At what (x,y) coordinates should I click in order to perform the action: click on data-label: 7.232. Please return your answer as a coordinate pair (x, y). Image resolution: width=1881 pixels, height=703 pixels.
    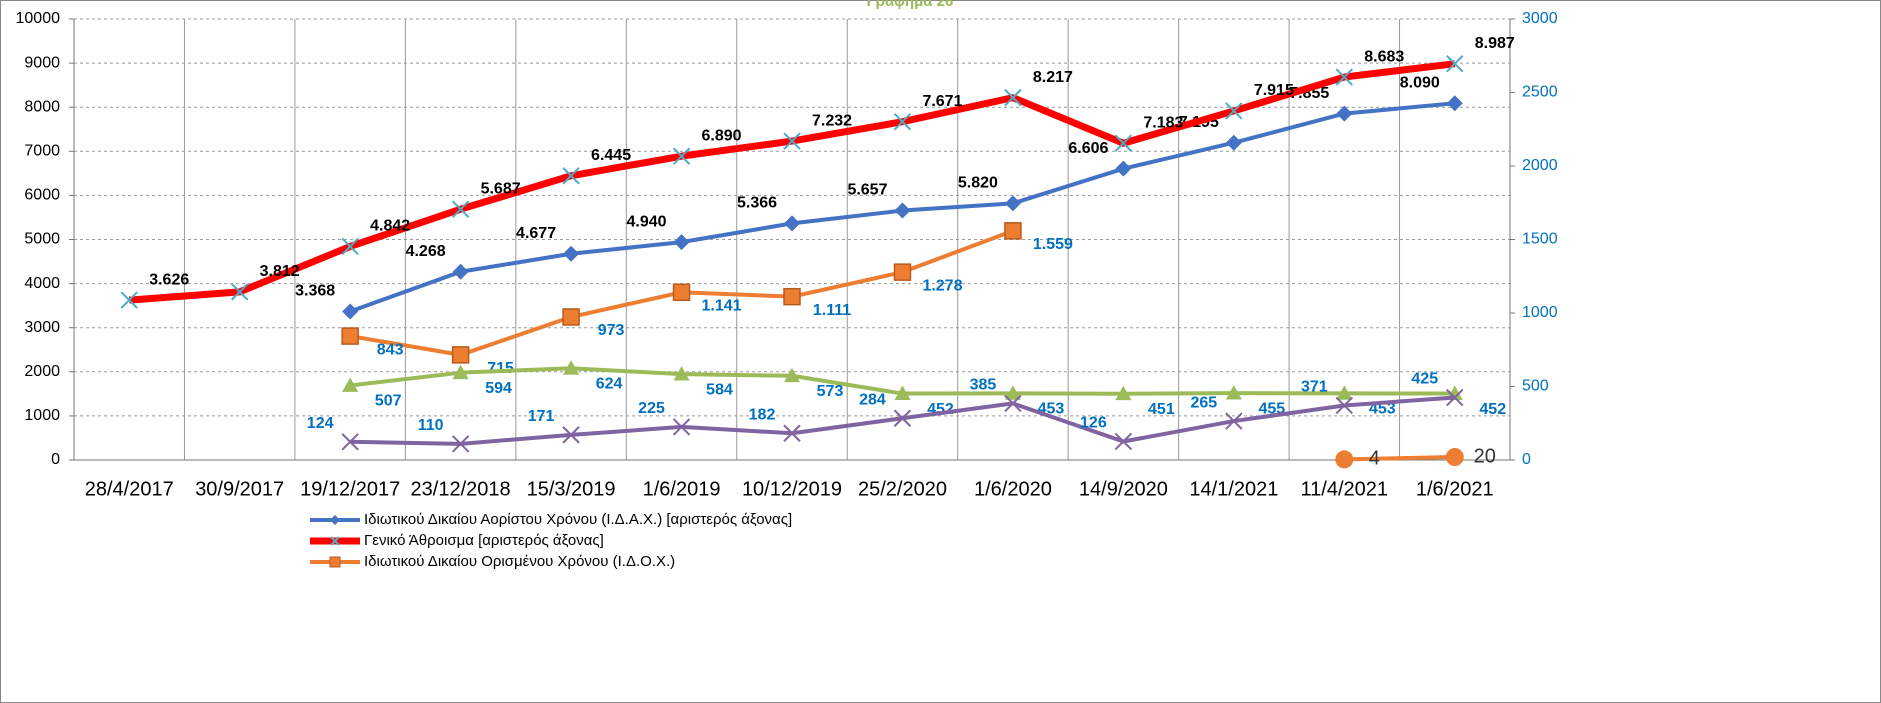
    Looking at the image, I should click on (832, 120).